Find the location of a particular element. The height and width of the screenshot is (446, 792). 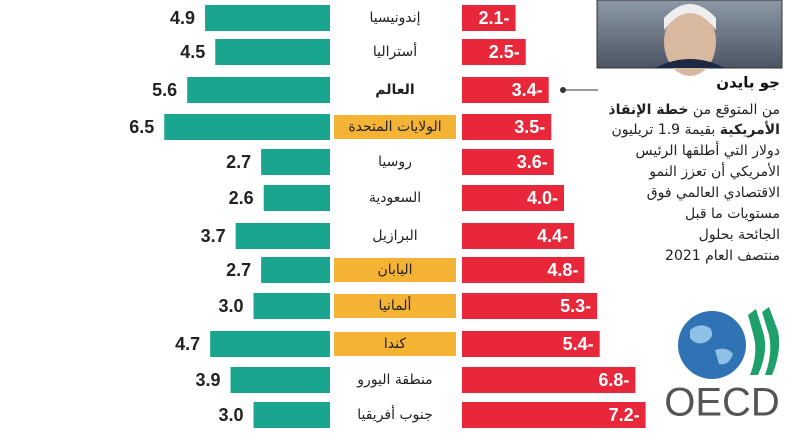

category-label: البرازيل is located at coordinates (394, 236).